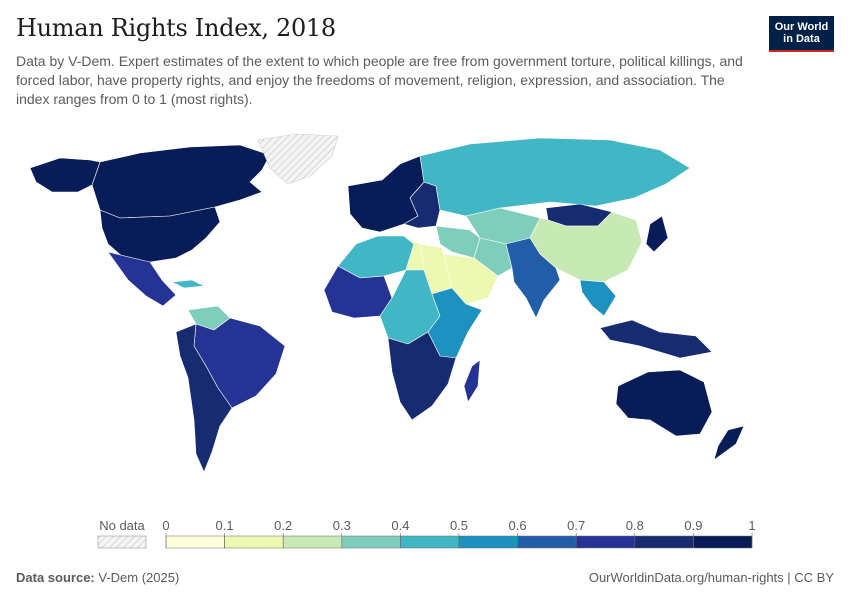 The width and height of the screenshot is (850, 600). Describe the element at coordinates (598, 298) in the screenshot. I see `region-southeast-asia` at that location.